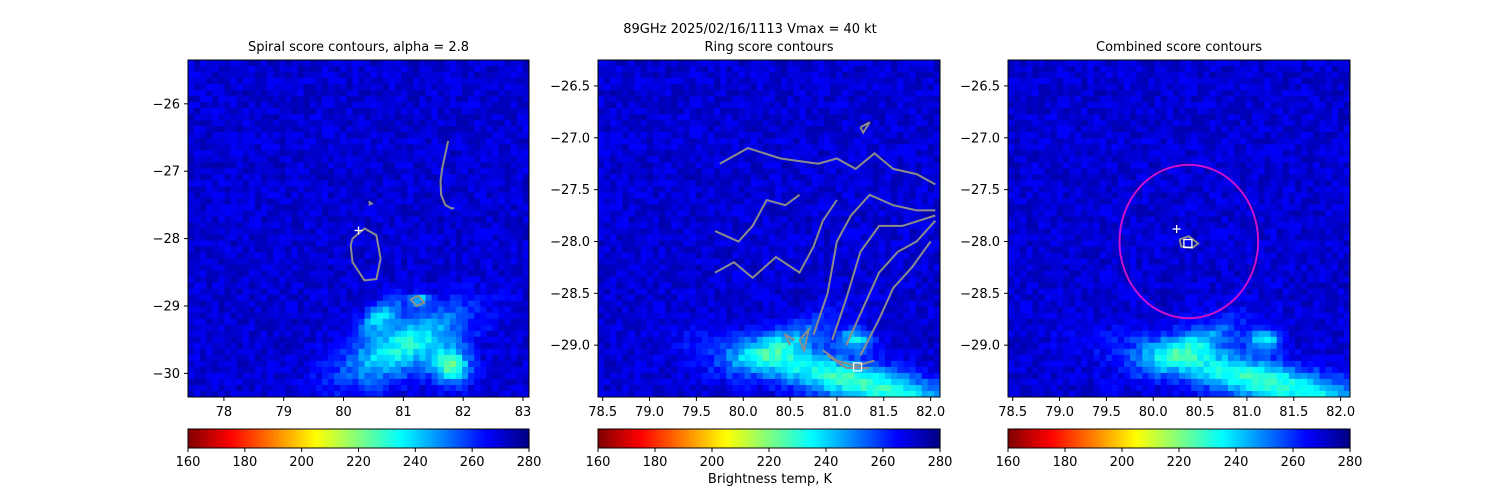  I want to click on radius-circle, so click(1189, 241).